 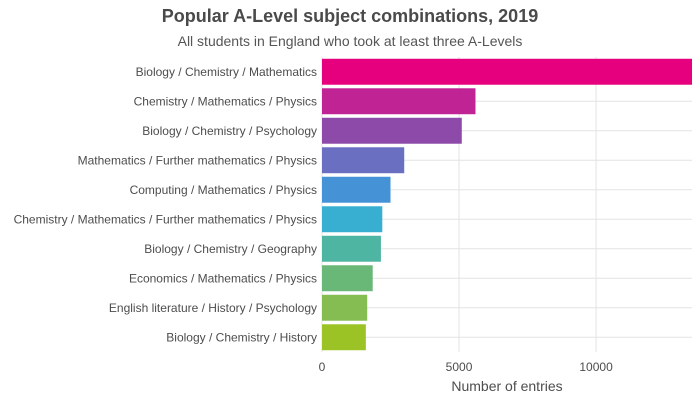 I want to click on category-label: Chemistry / Mathematics / Physics, so click(x=225, y=101).